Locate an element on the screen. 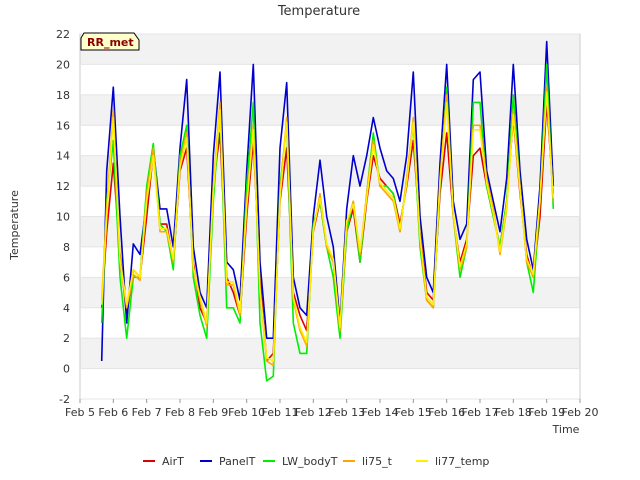 Image resolution: width=640 pixels, height=480 pixels. legend-label: PanelT is located at coordinates (237, 461).